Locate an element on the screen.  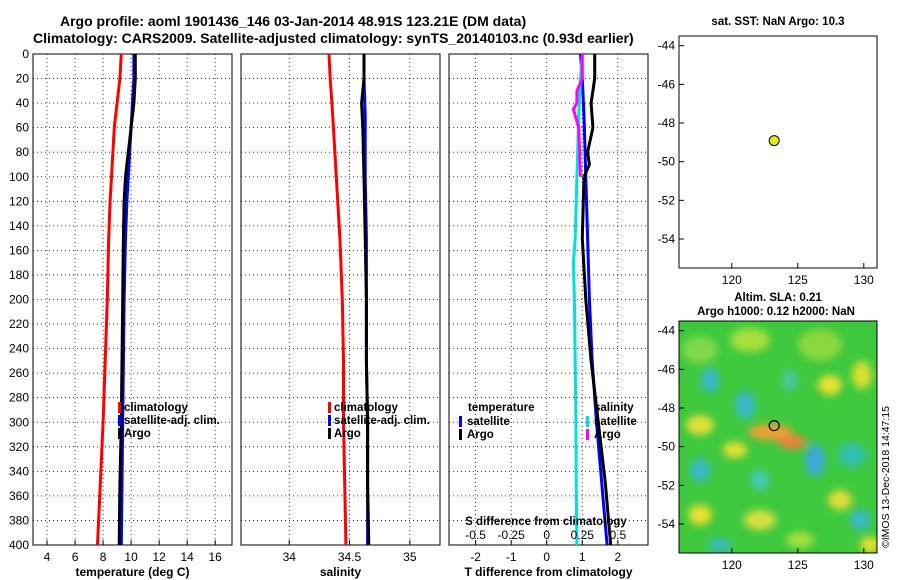
map-frame is located at coordinates (778, 152).